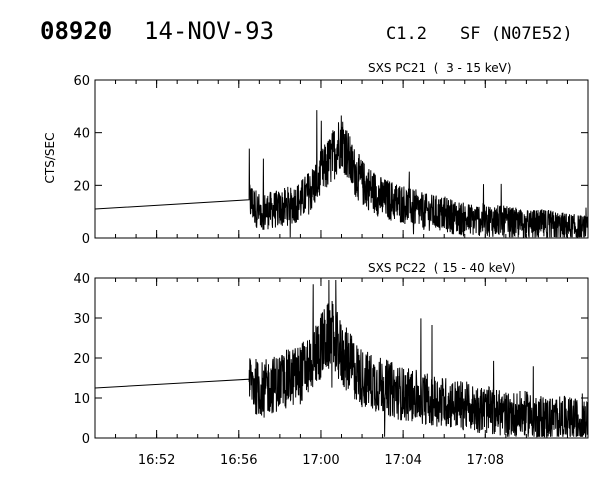  What do you see at coordinates (50, 158) in the screenshot?
I see `panel-pc21-ylabel: CTS/SEC` at bounding box center [50, 158].